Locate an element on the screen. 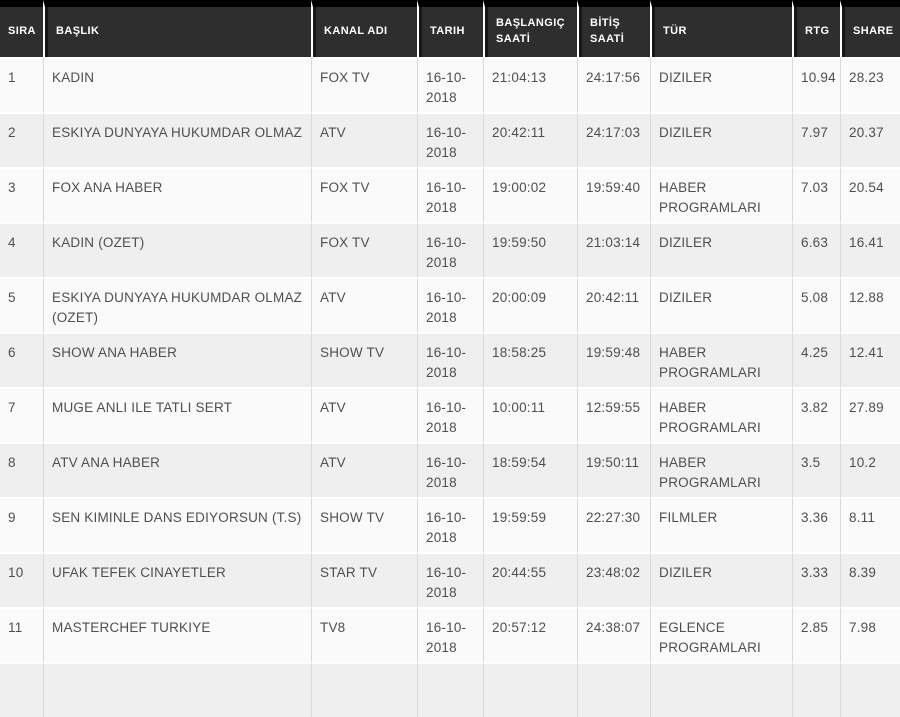 The image size is (900, 717). cell-rtg: 4.25 is located at coordinates (816, 359).